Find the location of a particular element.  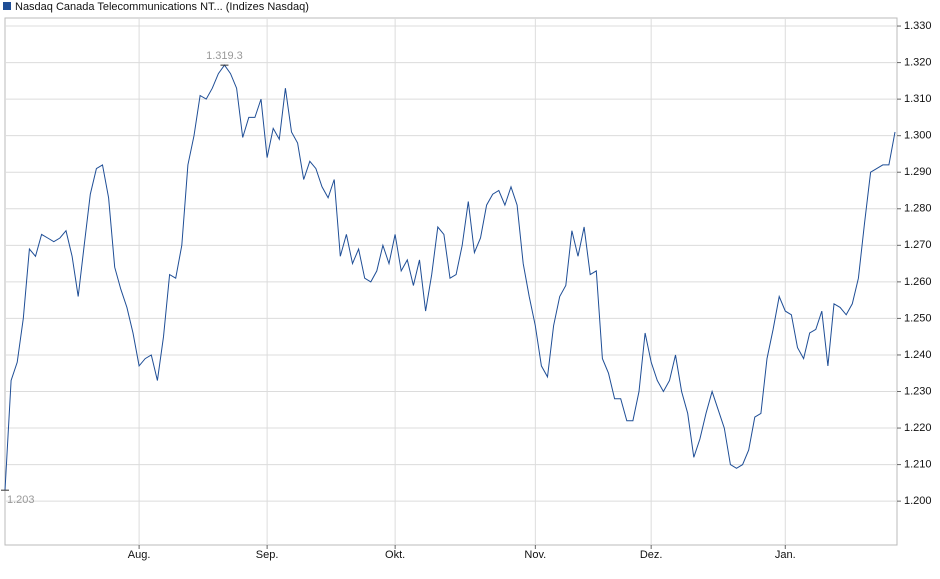

extreme-label: 1.203 is located at coordinates (21, 500).